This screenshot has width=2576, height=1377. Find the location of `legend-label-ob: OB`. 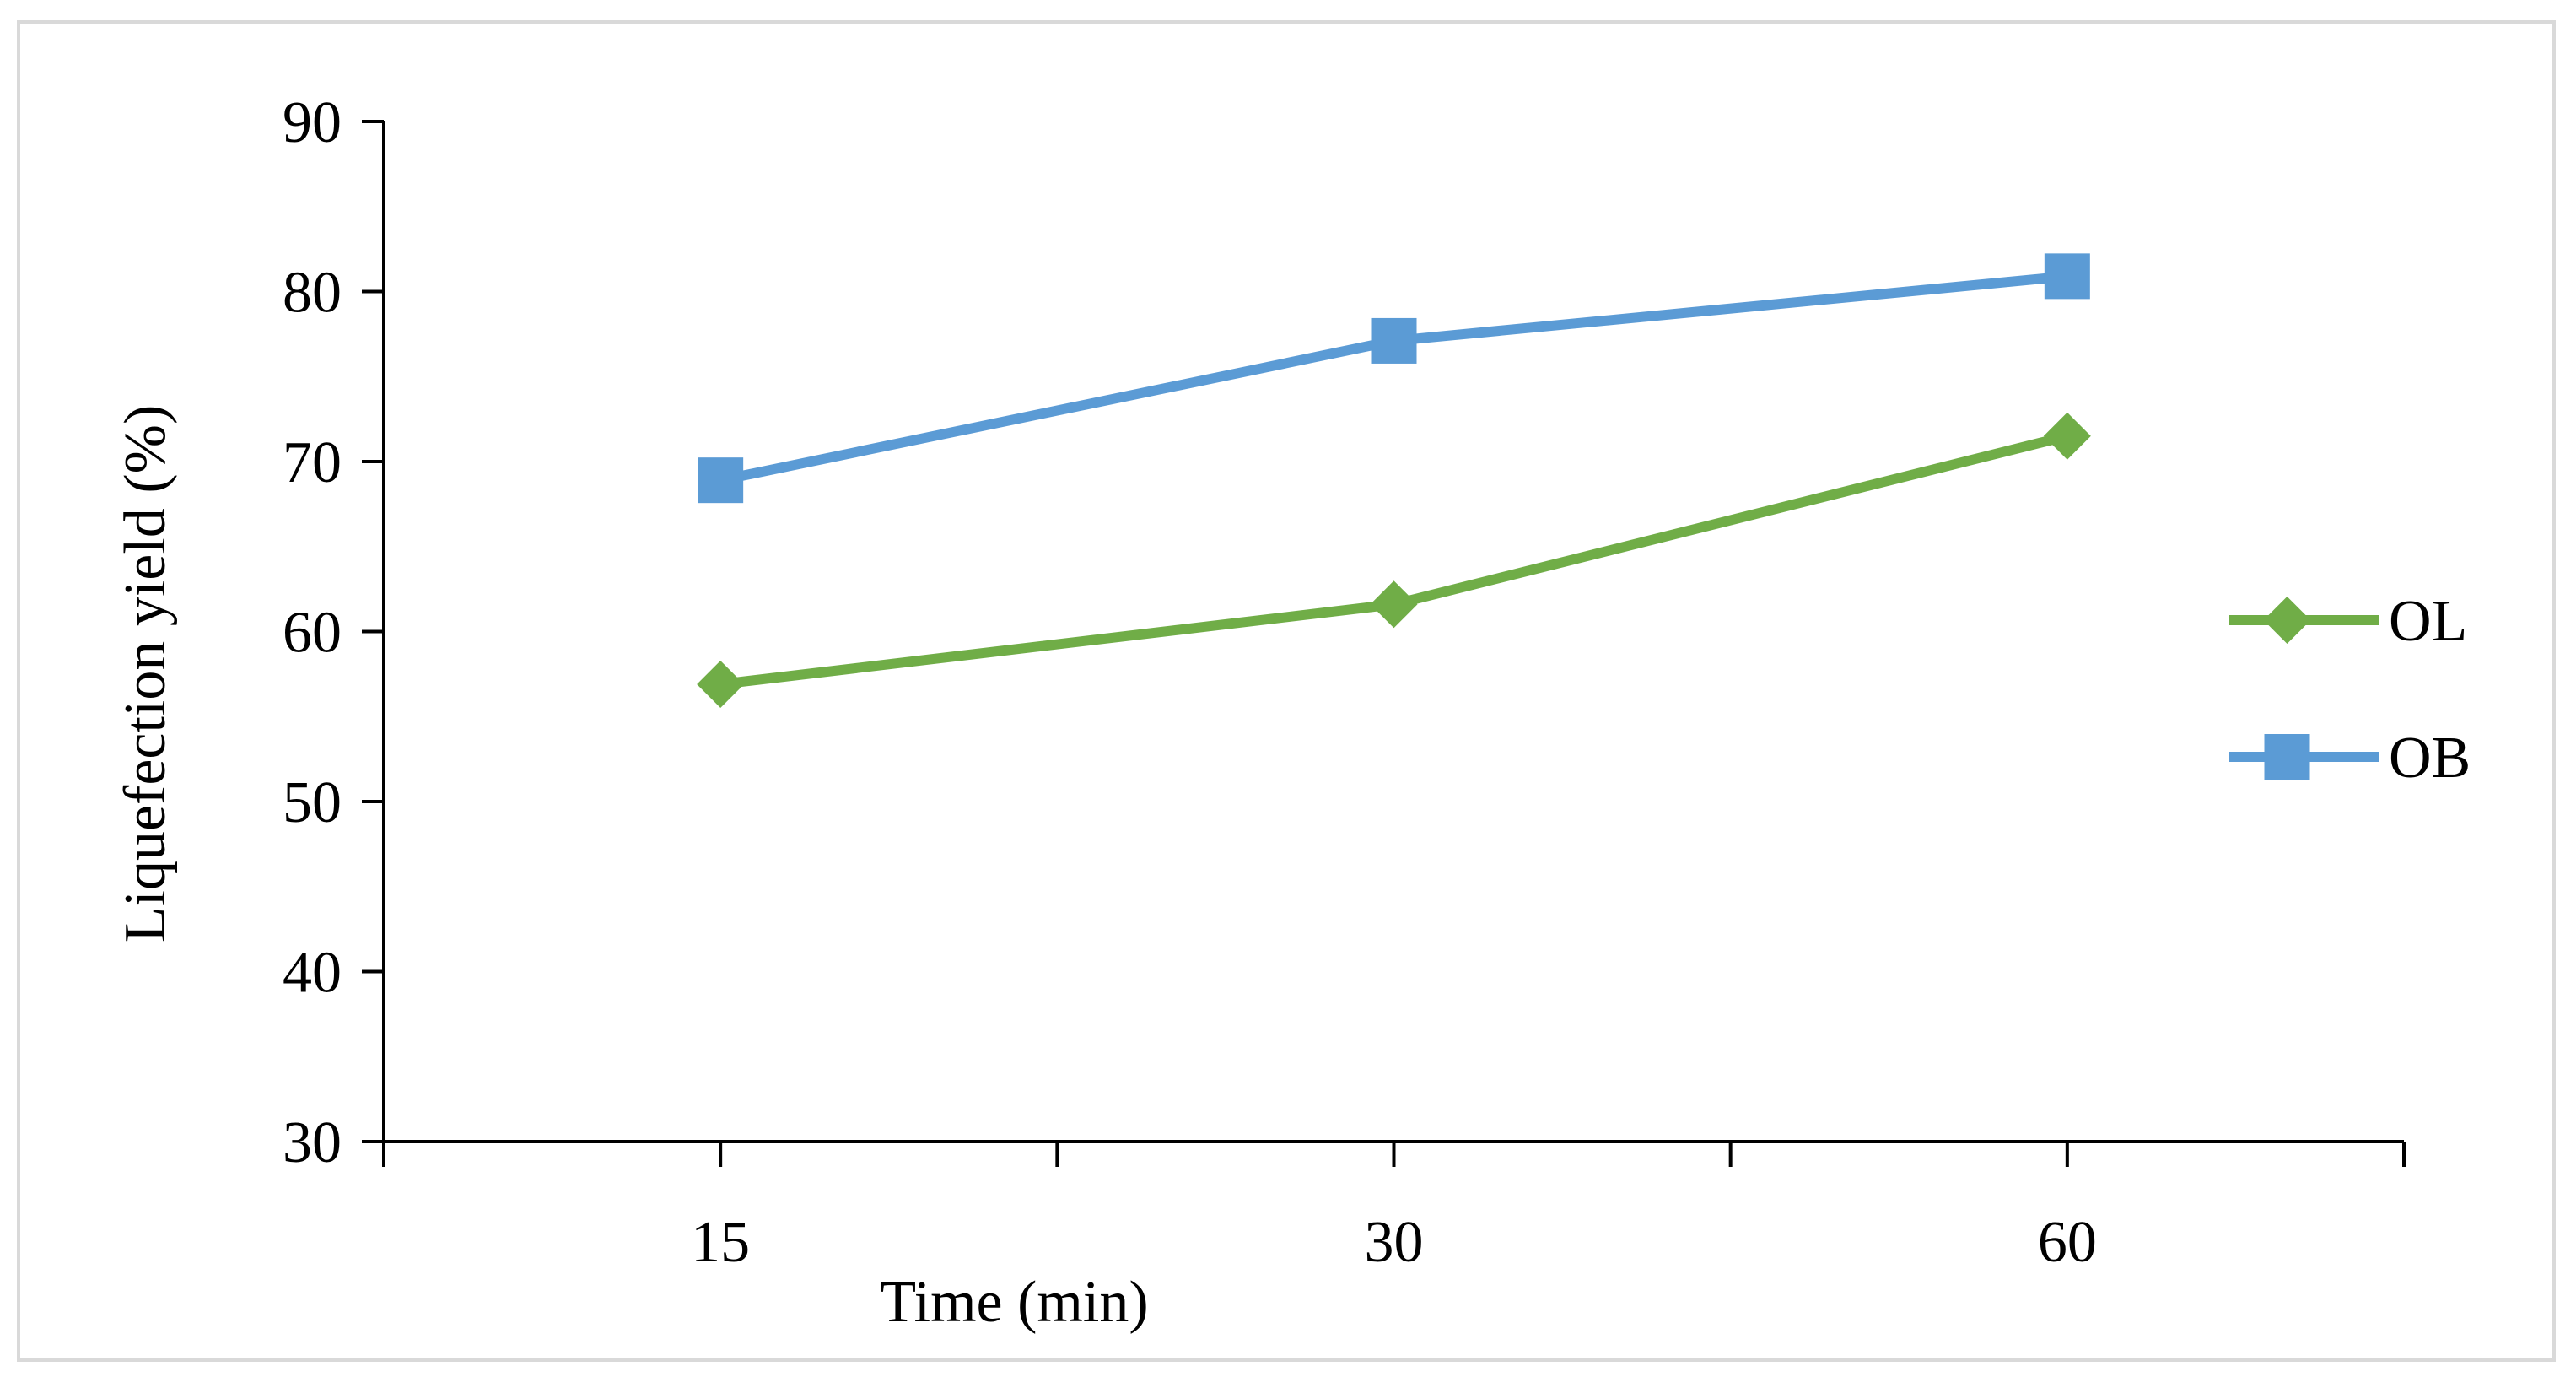

legend-label-ob: OB is located at coordinates (2430, 758).